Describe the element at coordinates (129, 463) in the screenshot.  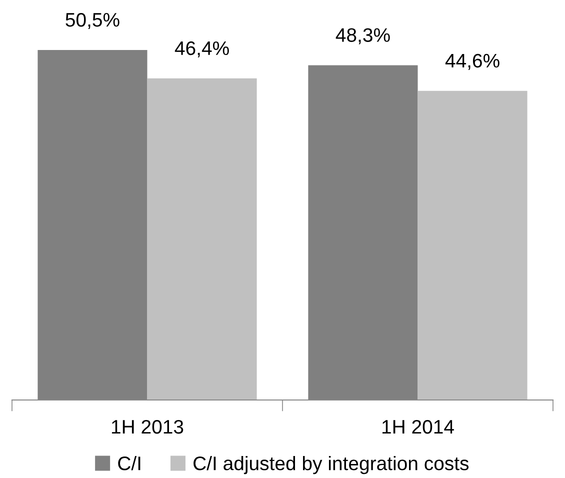
I see `legend-label: C/I` at that location.